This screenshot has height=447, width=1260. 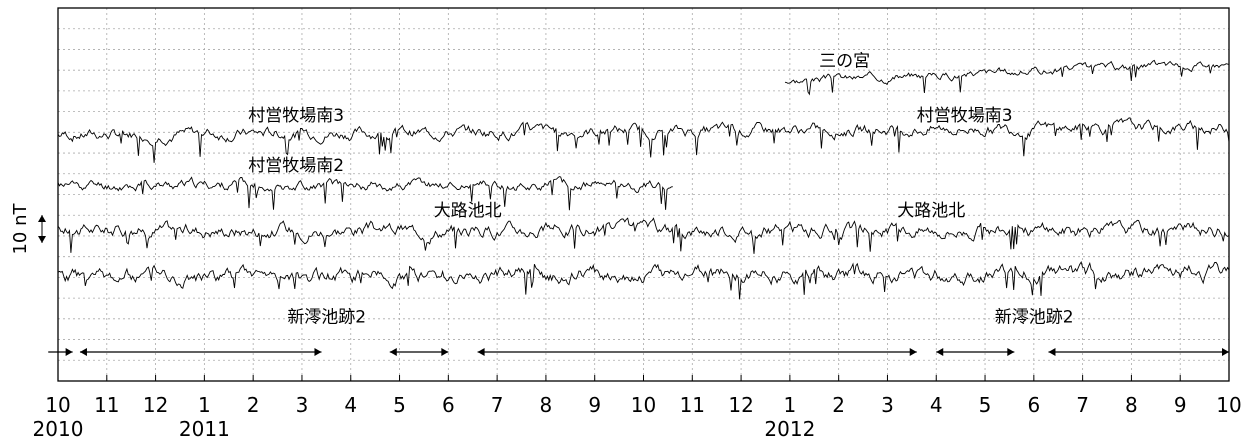 What do you see at coordinates (326, 318) in the screenshot?
I see `series-label-6: 新澪池跡2` at bounding box center [326, 318].